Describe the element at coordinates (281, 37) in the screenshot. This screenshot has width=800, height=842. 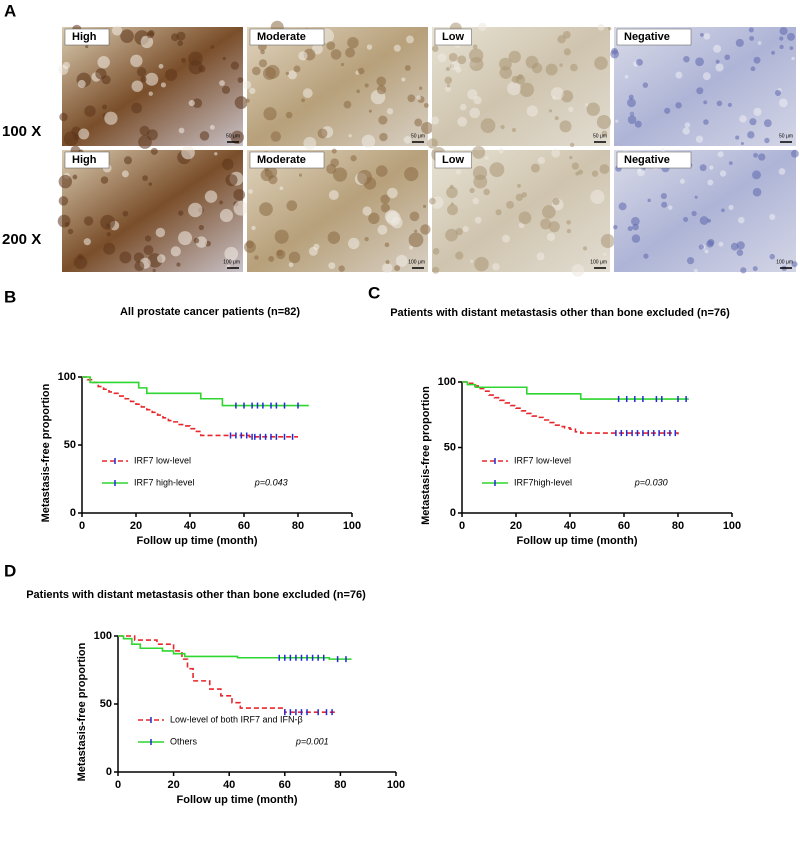
I see `grade-label: Moderate` at that location.